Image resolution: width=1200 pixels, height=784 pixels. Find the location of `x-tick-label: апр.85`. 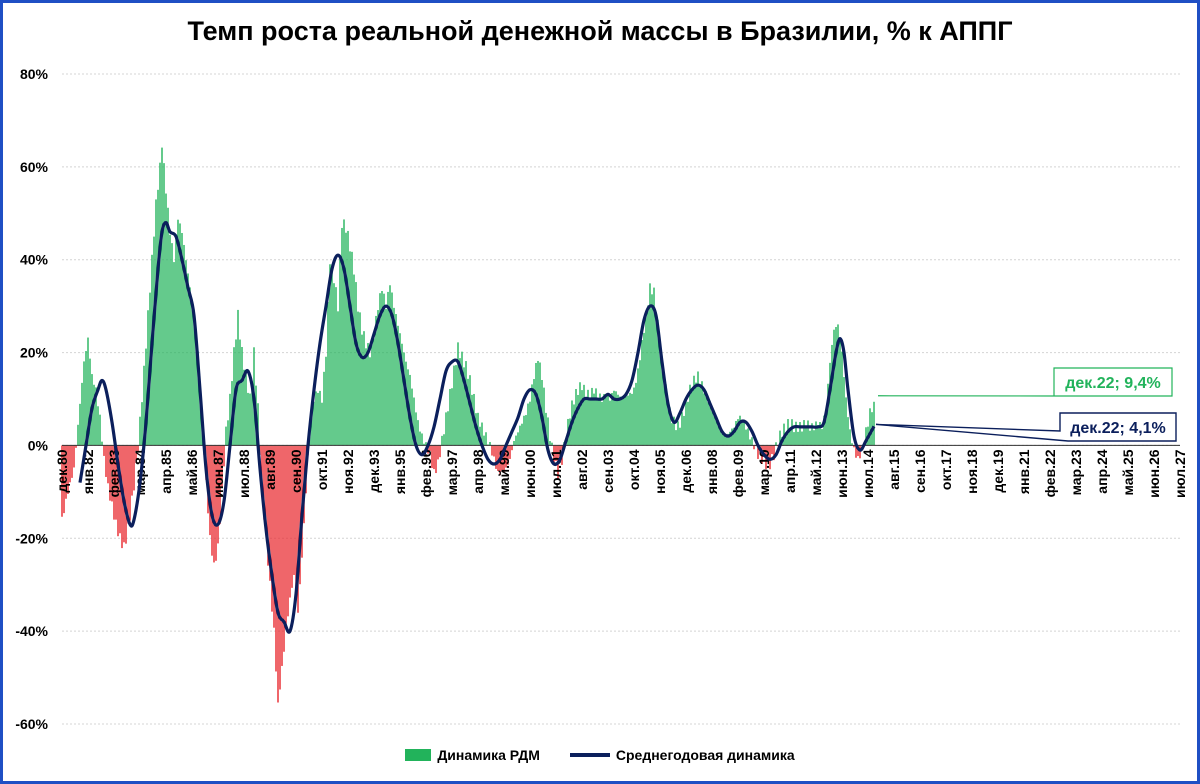

x-tick-label: апр.85 is located at coordinates (166, 471).